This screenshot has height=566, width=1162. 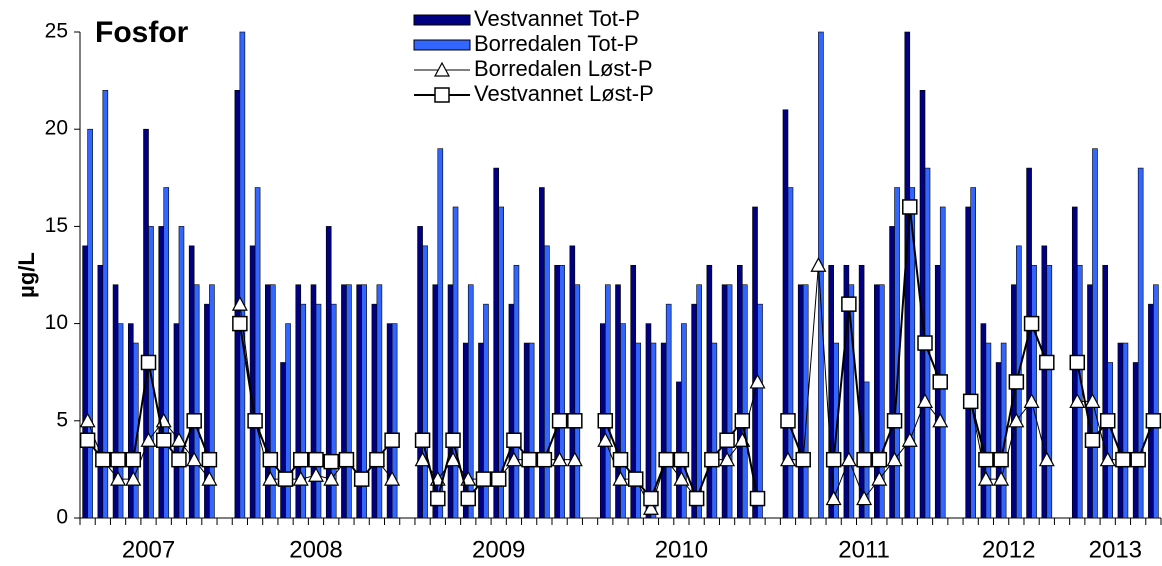 What do you see at coordinates (56, 31) in the screenshot?
I see `y-tick-label: 25` at bounding box center [56, 31].